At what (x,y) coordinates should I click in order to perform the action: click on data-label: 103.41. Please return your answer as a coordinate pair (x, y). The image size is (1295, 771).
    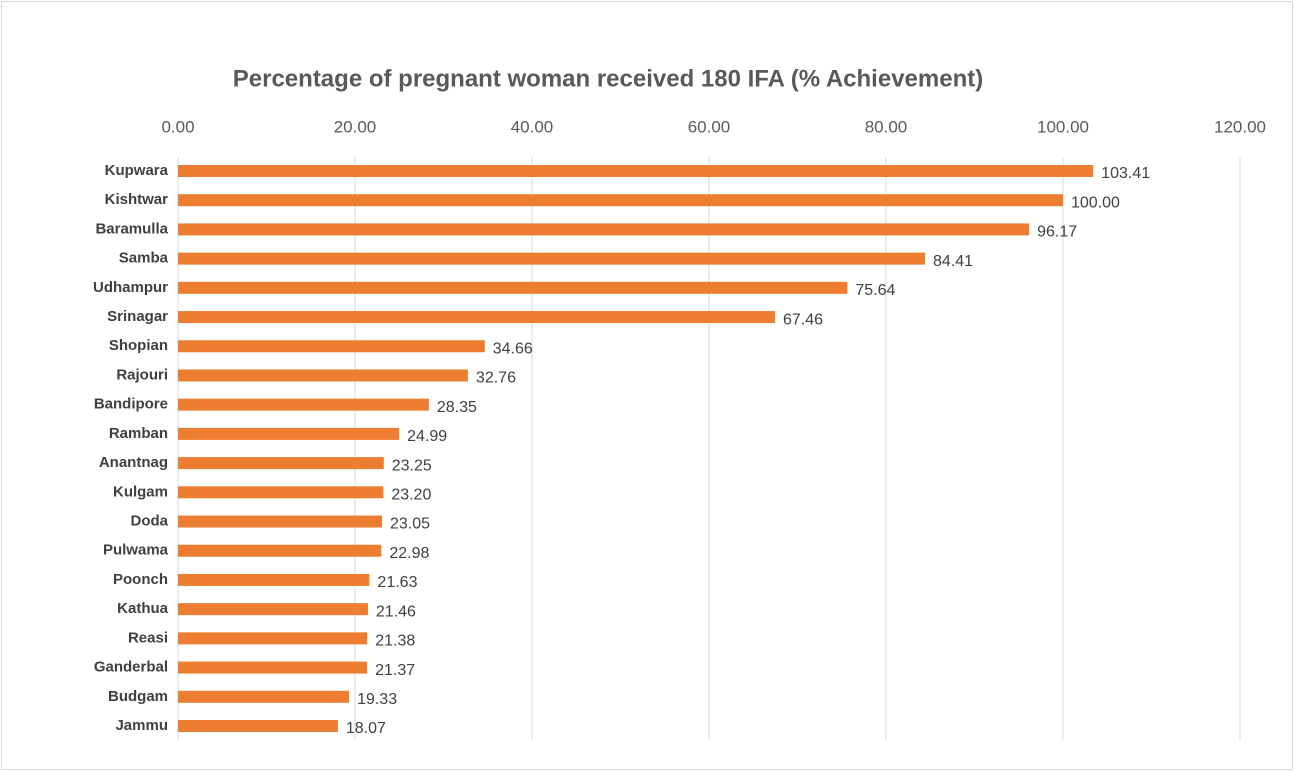
    Looking at the image, I should click on (1125, 173).